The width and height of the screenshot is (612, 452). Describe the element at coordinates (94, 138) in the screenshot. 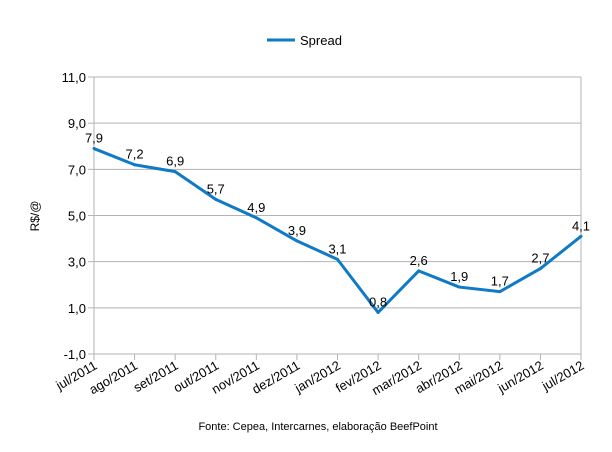

I see `data-label: 7,9` at that location.